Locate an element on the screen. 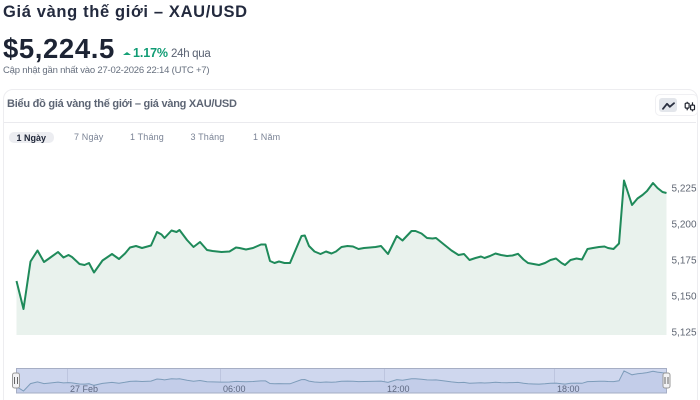  svg-text: 5,225 is located at coordinates (684, 189).